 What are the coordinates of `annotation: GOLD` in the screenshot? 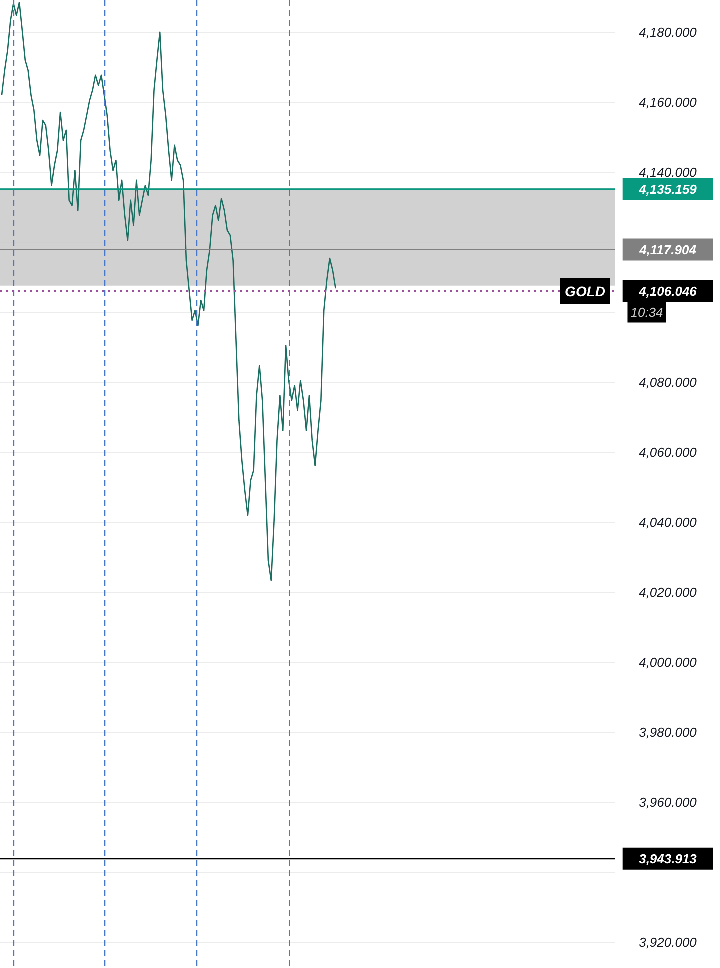 It's located at (585, 291).